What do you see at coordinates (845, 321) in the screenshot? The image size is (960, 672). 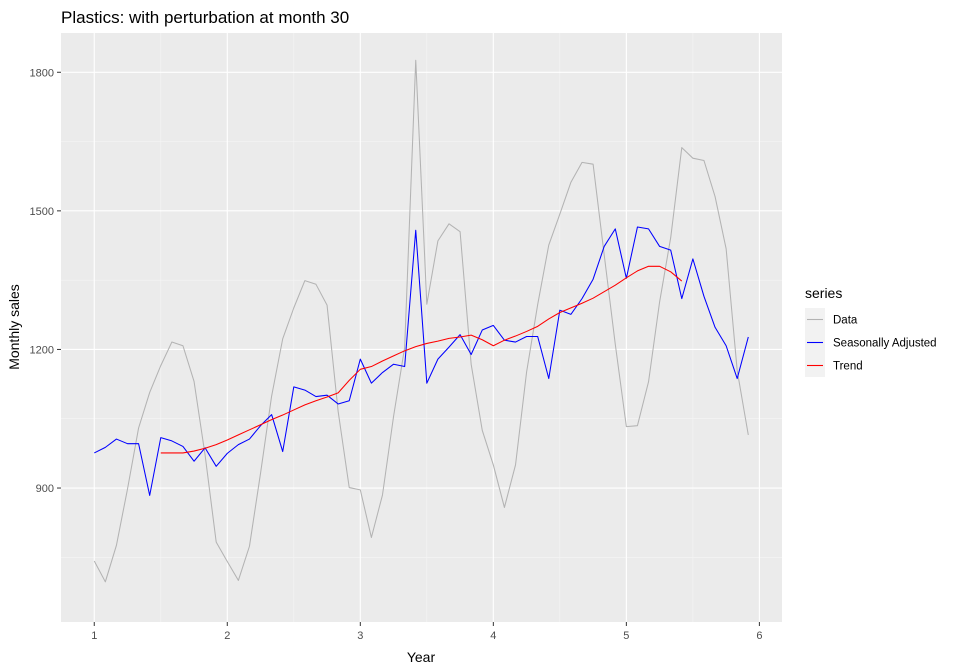 I see `legend-label: Data` at bounding box center [845, 321].